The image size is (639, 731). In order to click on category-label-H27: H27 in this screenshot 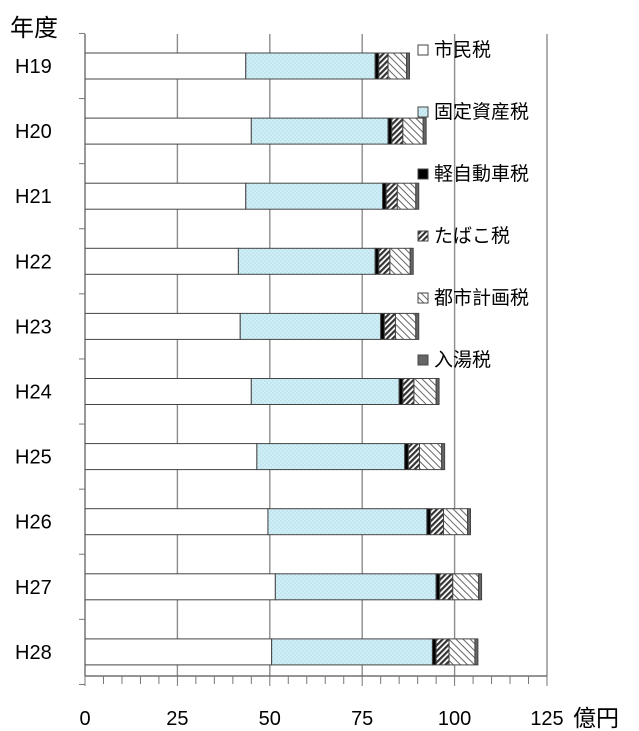, I will do `click(33, 588)`.